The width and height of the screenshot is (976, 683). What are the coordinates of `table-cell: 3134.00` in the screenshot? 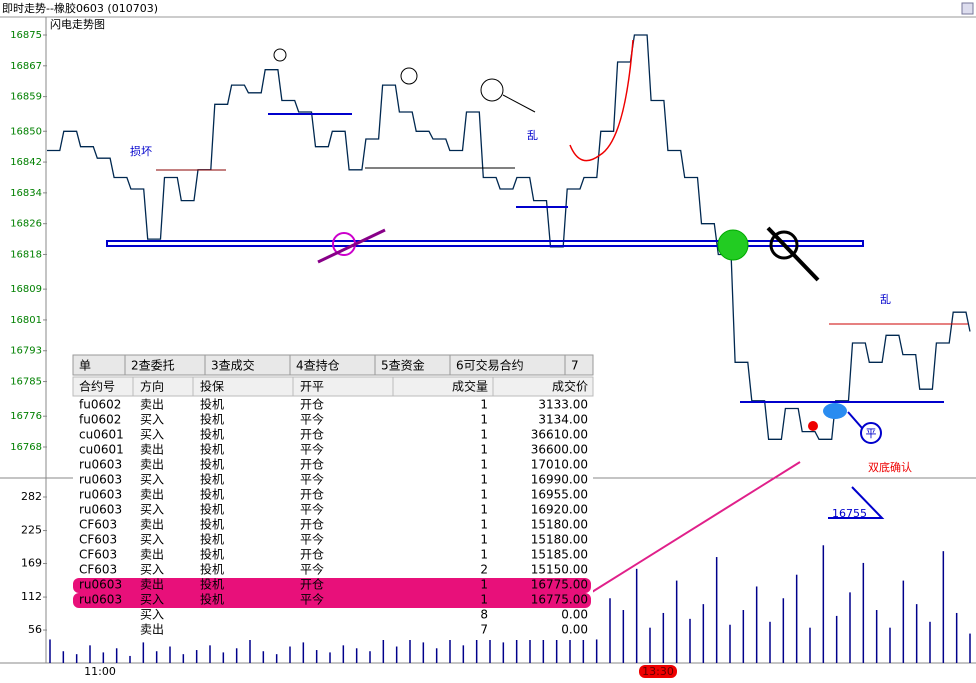 It's located at (563, 420).